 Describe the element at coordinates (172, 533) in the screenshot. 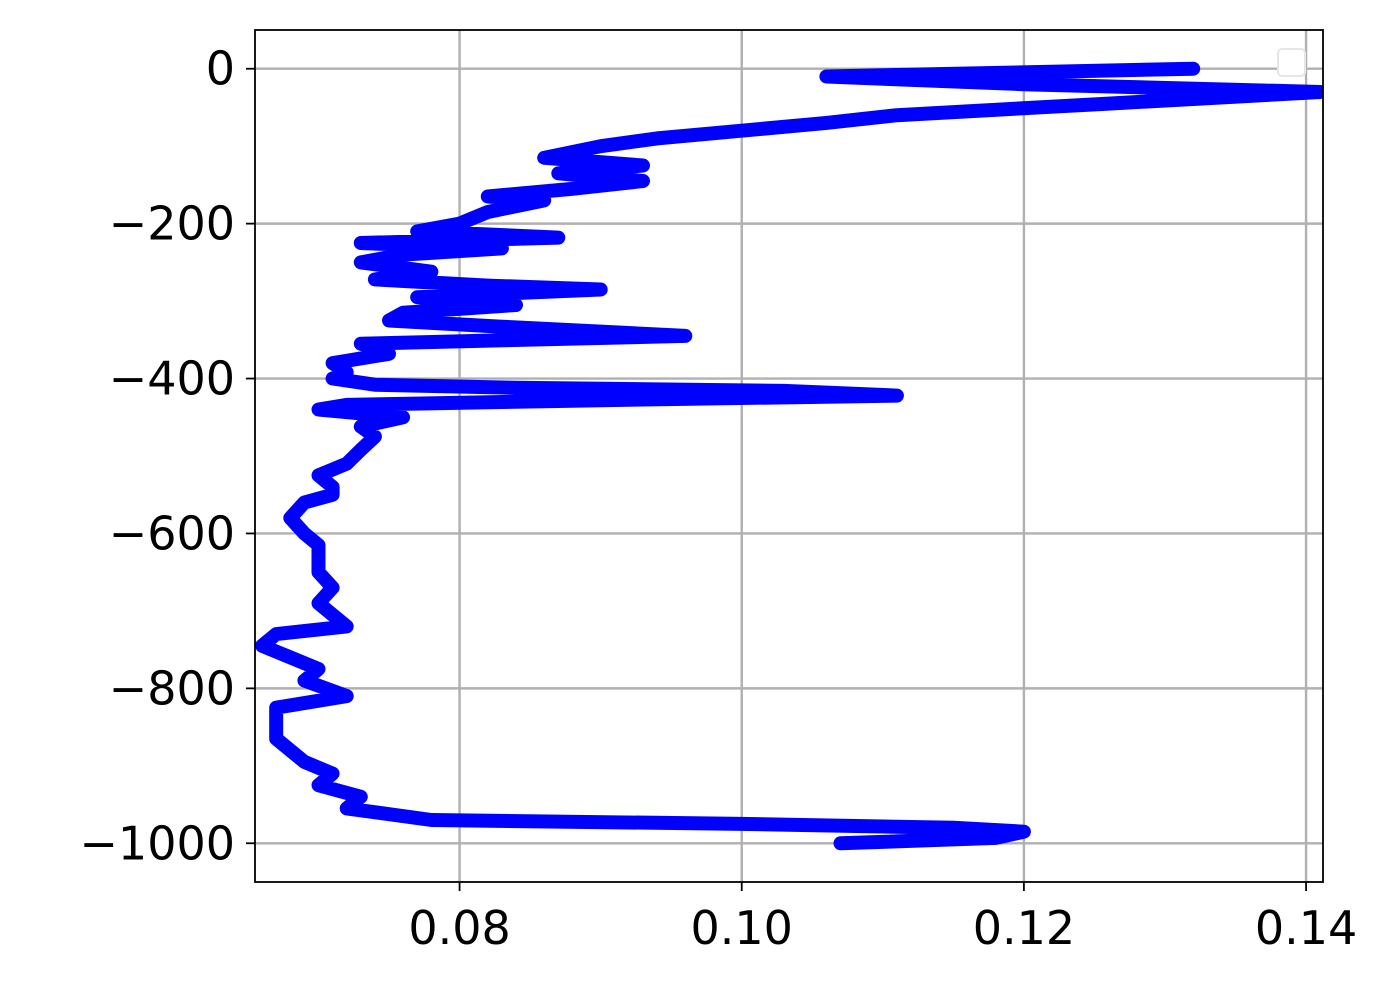

I see `y-tick-label: −600` at that location.